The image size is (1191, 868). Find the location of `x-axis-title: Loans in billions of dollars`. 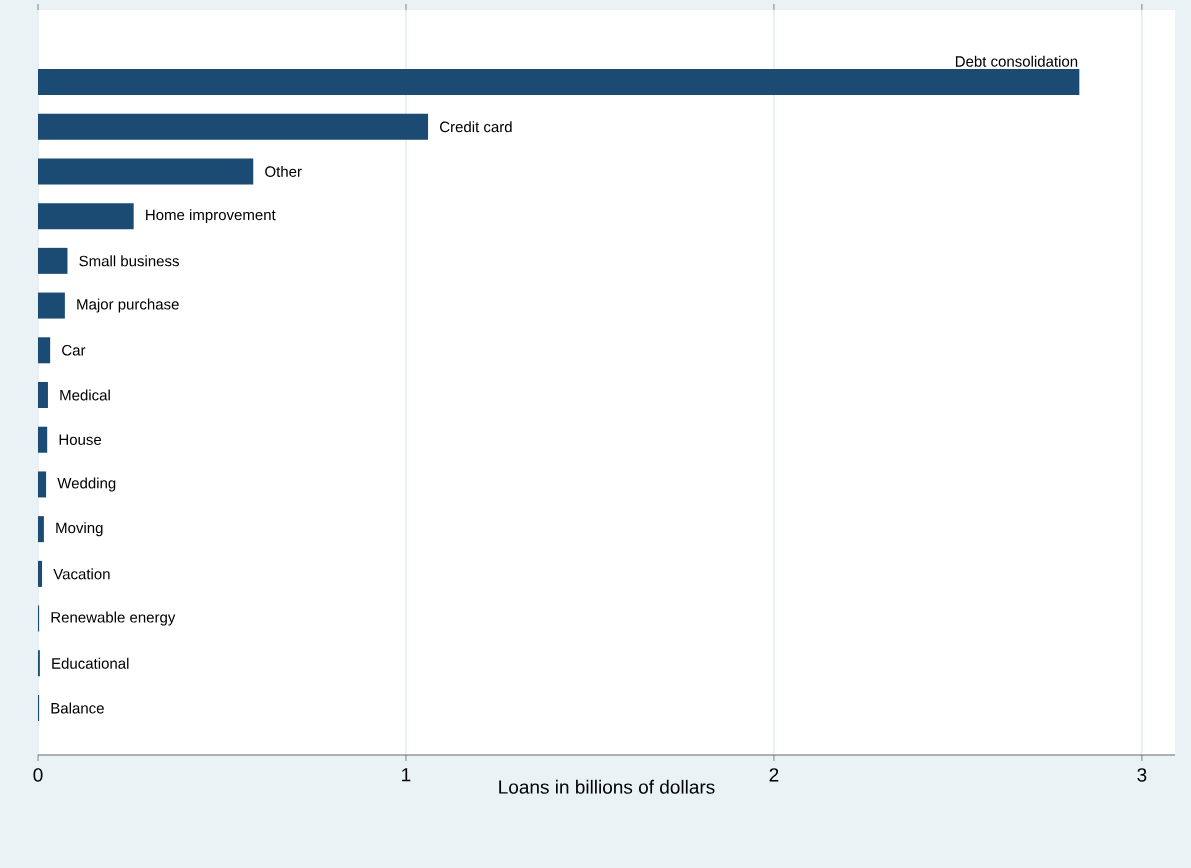

x-axis-title: Loans in billions of dollars is located at coordinates (607, 786).